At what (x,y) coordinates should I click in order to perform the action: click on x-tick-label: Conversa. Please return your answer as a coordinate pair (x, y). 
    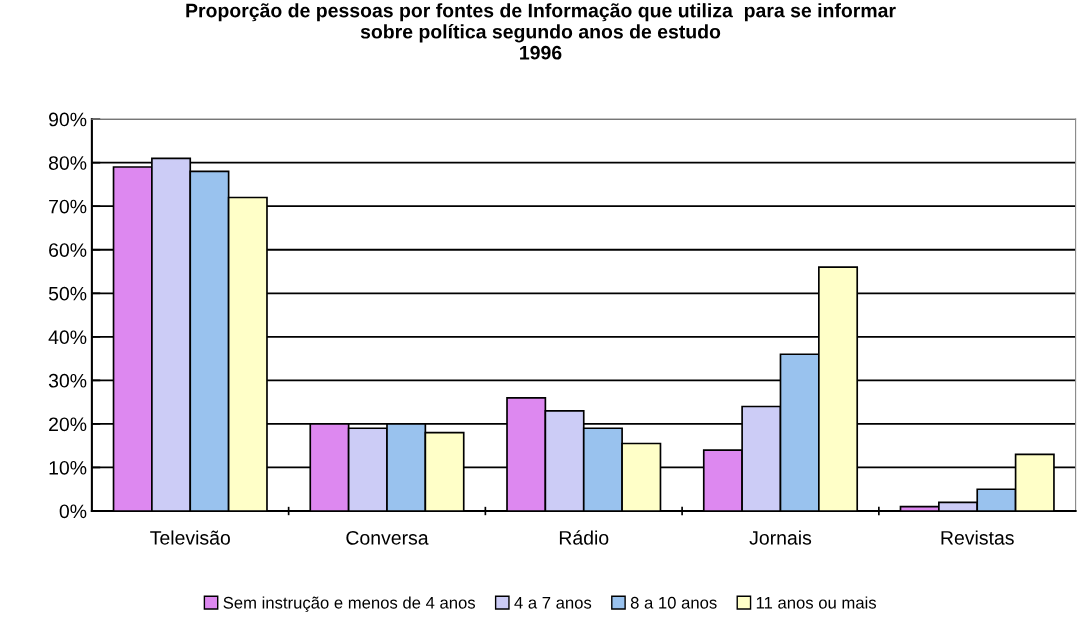
    Looking at the image, I should click on (387, 537).